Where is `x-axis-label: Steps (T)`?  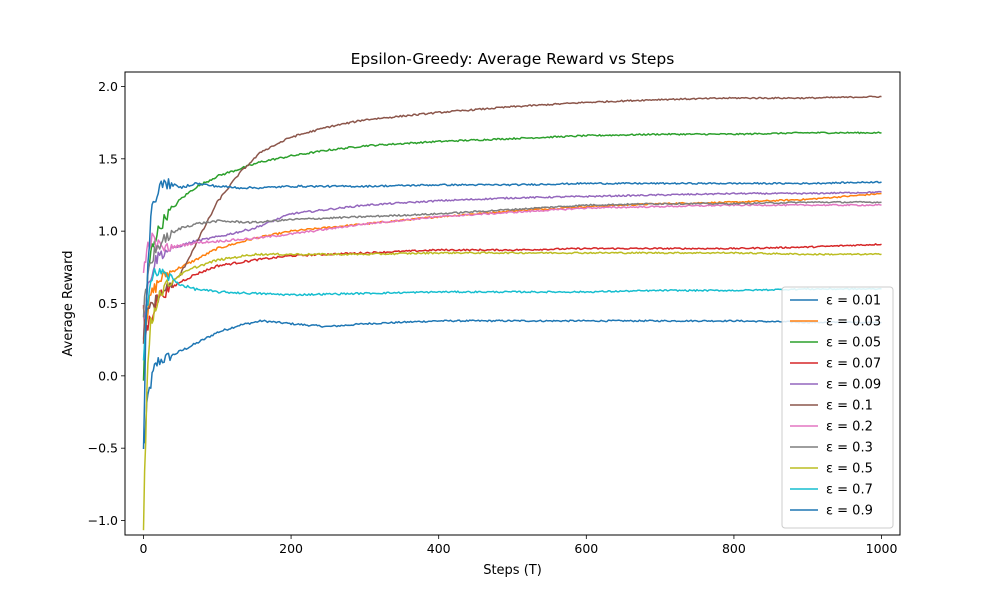
x-axis-label: Steps (T) is located at coordinates (512, 570).